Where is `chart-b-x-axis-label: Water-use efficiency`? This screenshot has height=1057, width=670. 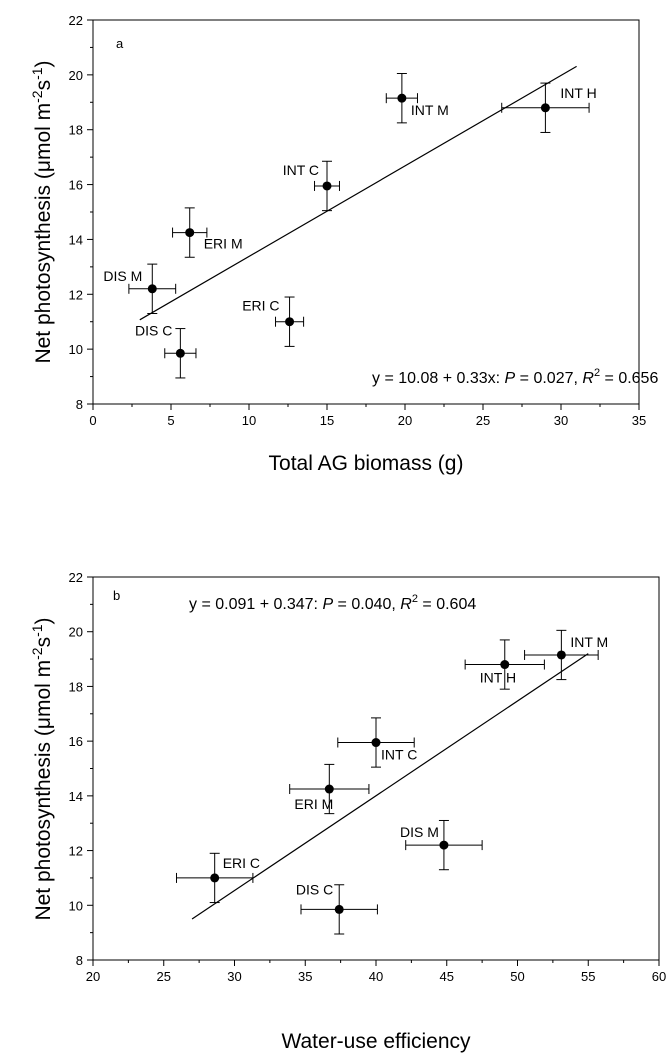 chart-b-x-axis-label: Water-use efficiency is located at coordinates (376, 1041).